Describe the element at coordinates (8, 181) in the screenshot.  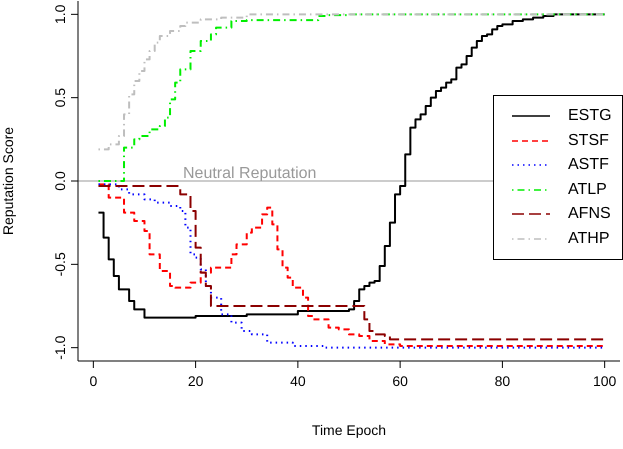
I see `y-axis-title: Reputation Score` at that location.